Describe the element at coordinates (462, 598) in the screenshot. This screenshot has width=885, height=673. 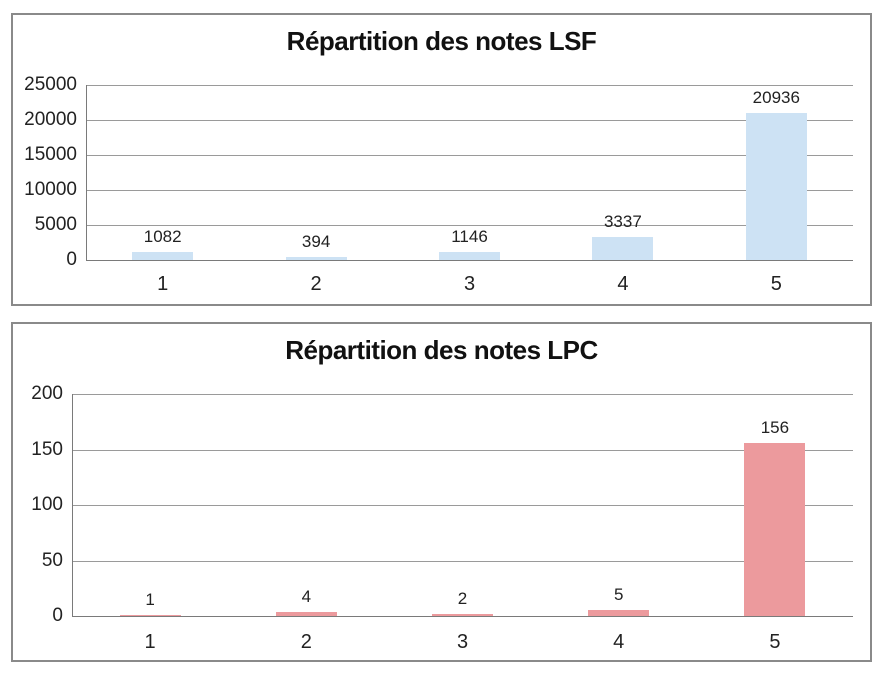
I see `bar-value-label: 2` at that location.